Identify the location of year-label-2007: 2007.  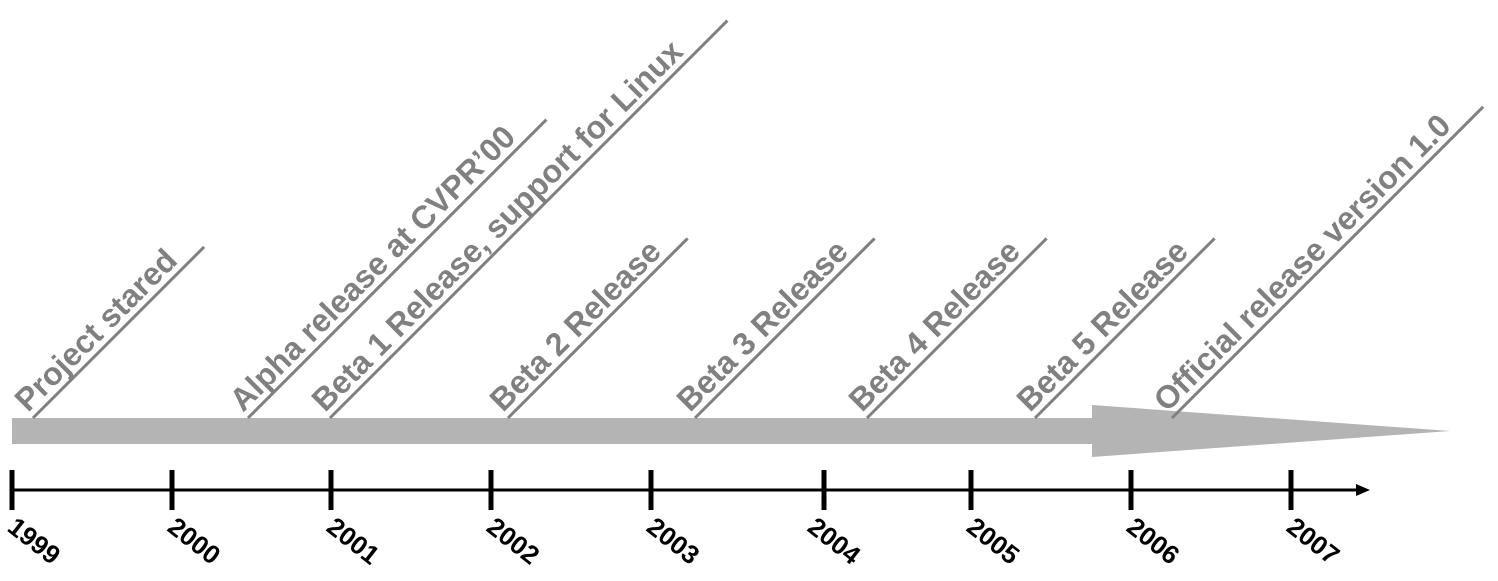
(1313, 540).